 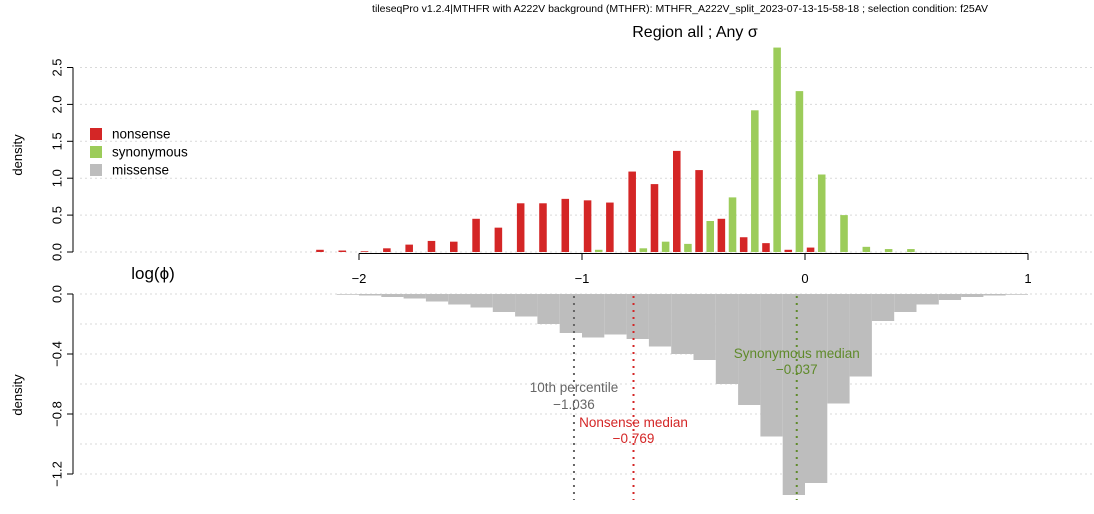 What do you see at coordinates (695, 32) in the screenshot?
I see `top-panel-title: Region all ; Any σ` at bounding box center [695, 32].